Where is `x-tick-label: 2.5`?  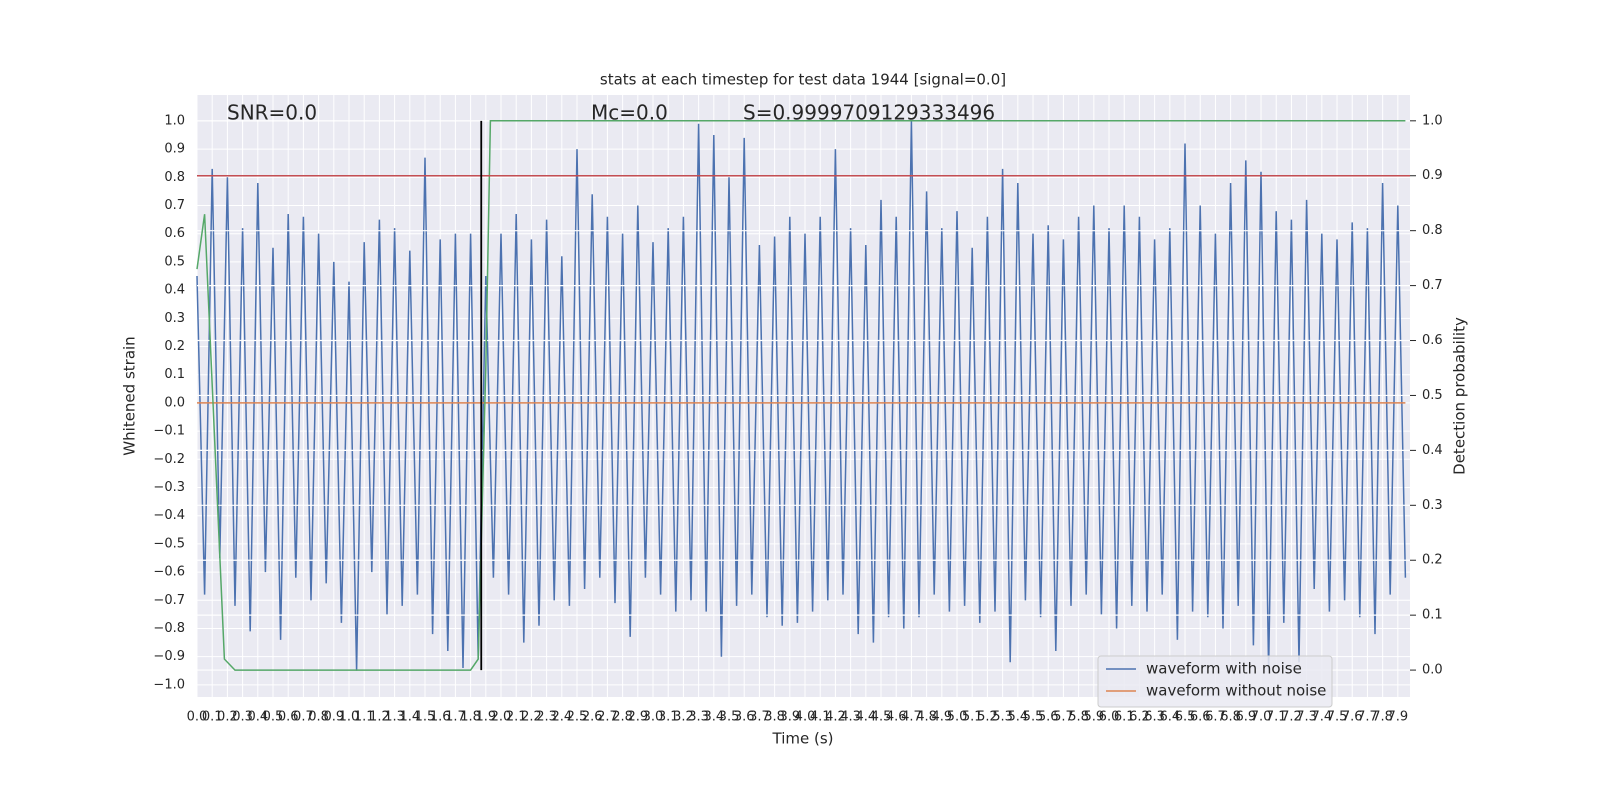 x-tick-label: 2.5 is located at coordinates (577, 717).